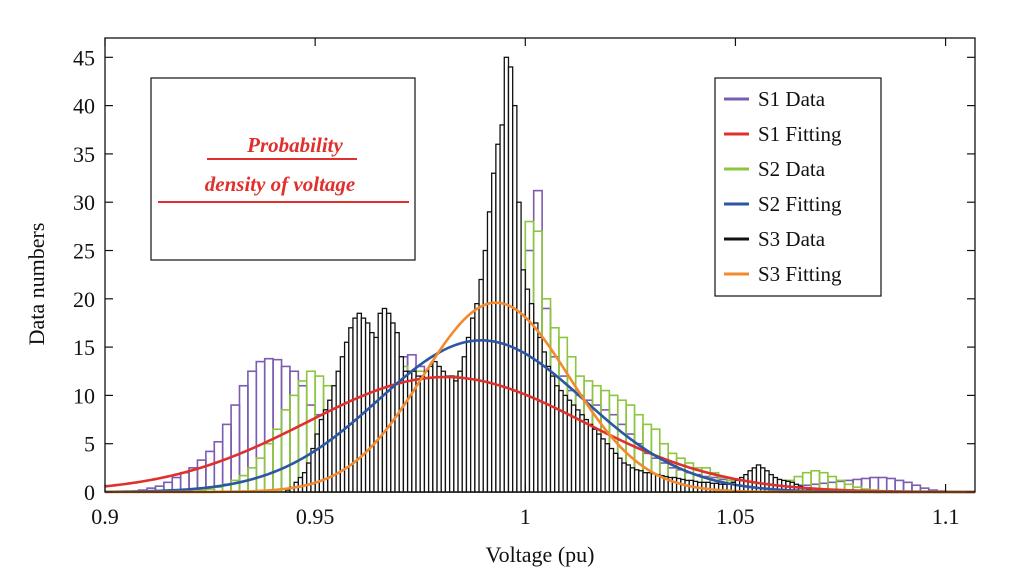  I want to click on x-axis-label: Voltage (pu), so click(540, 554).